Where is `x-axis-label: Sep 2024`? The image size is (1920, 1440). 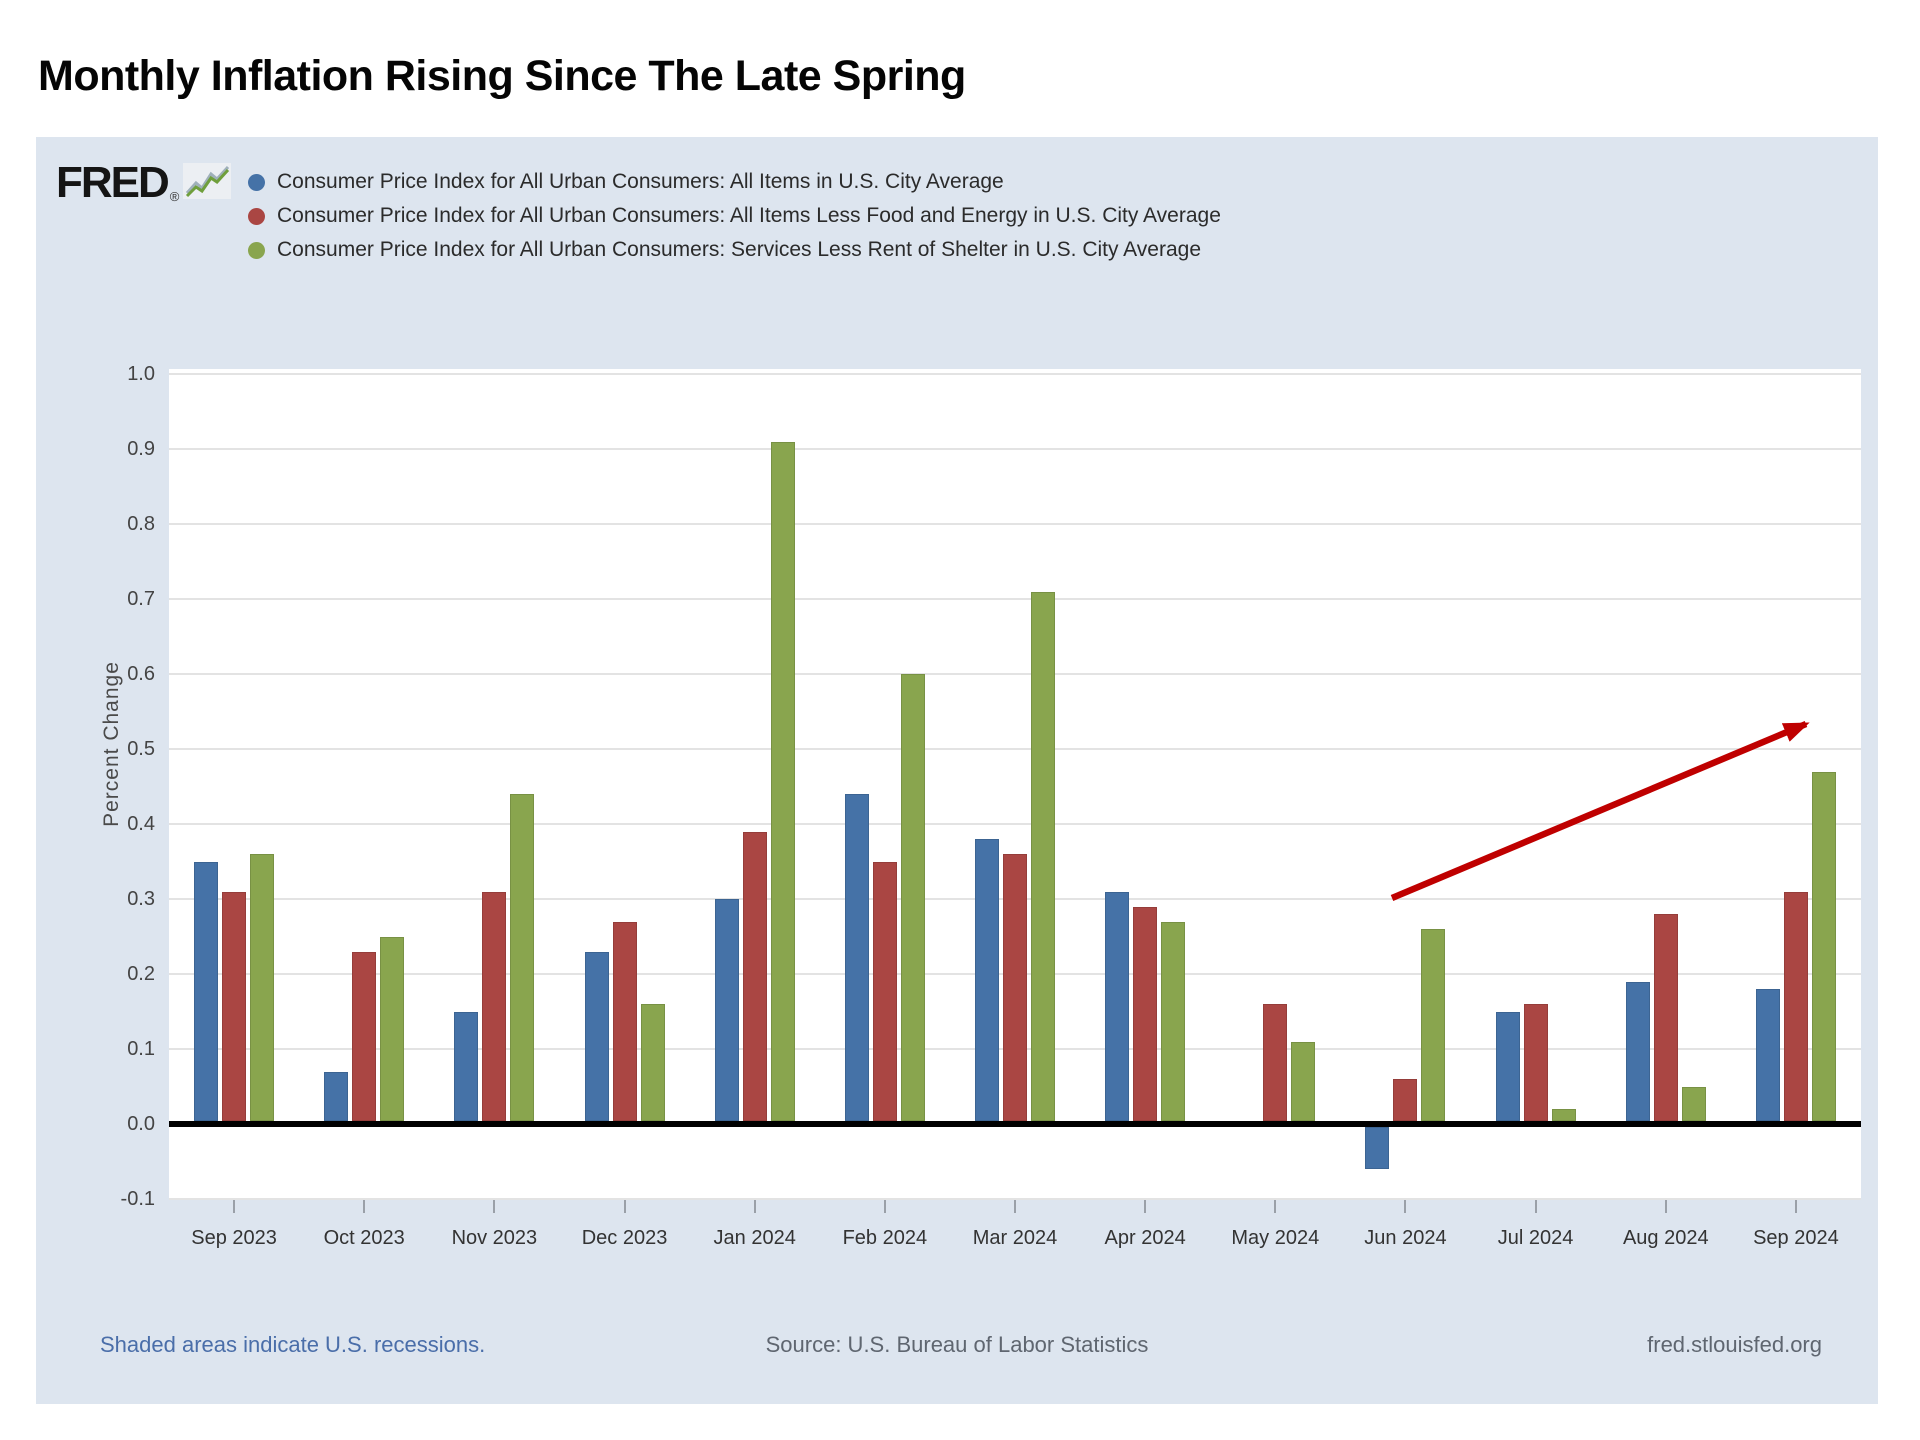 x-axis-label: Sep 2024 is located at coordinates (1796, 1238).